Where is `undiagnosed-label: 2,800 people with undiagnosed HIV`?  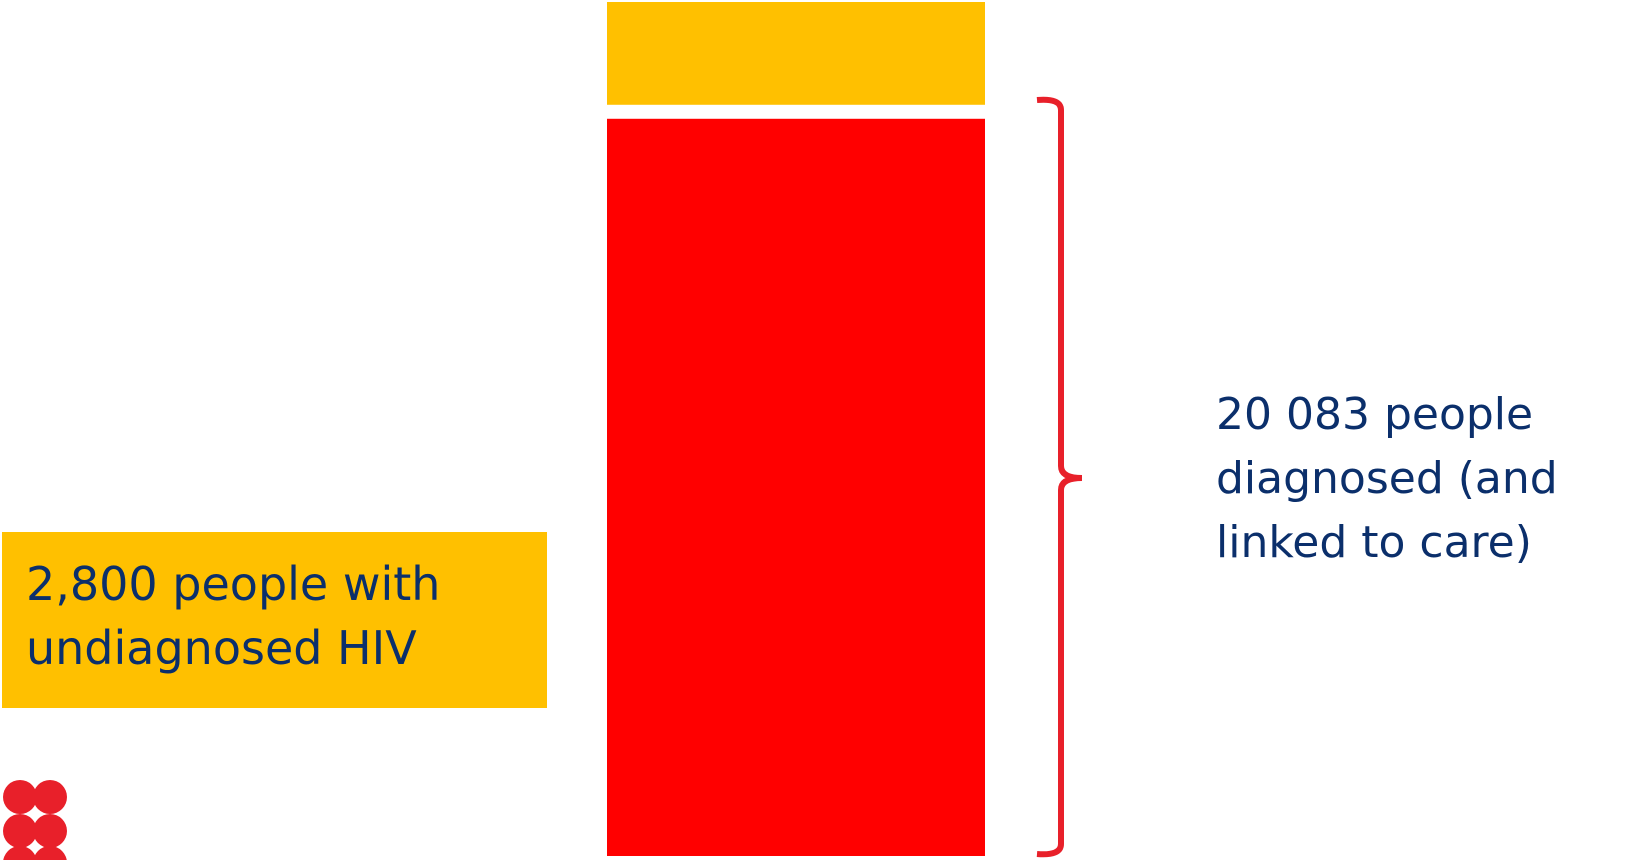
undiagnosed-label: 2,800 people with undiagnosed HIV is located at coordinates (274, 620).